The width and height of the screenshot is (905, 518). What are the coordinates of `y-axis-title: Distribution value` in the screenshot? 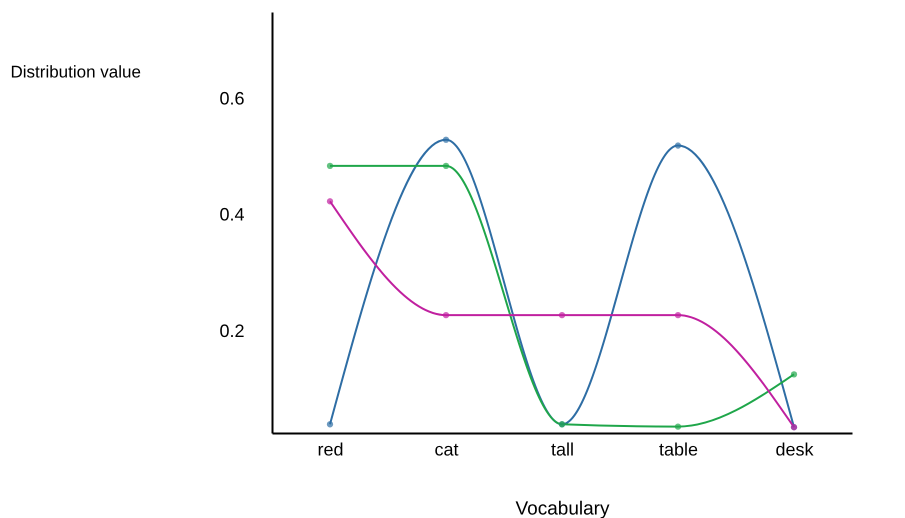 It's located at (75, 72).